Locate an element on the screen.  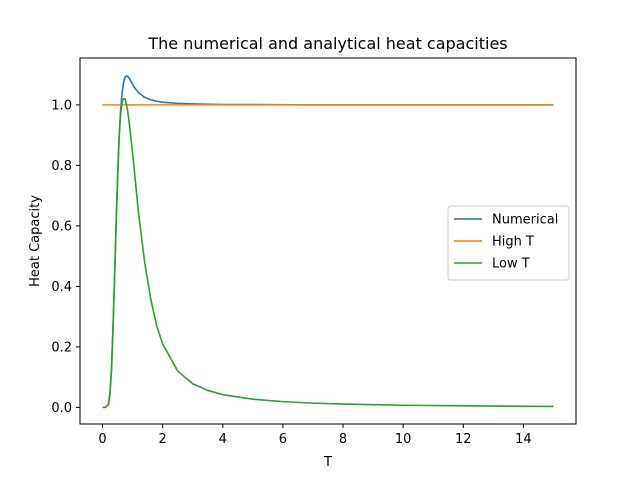
y-tick-label: 0.2 is located at coordinates (61, 347).